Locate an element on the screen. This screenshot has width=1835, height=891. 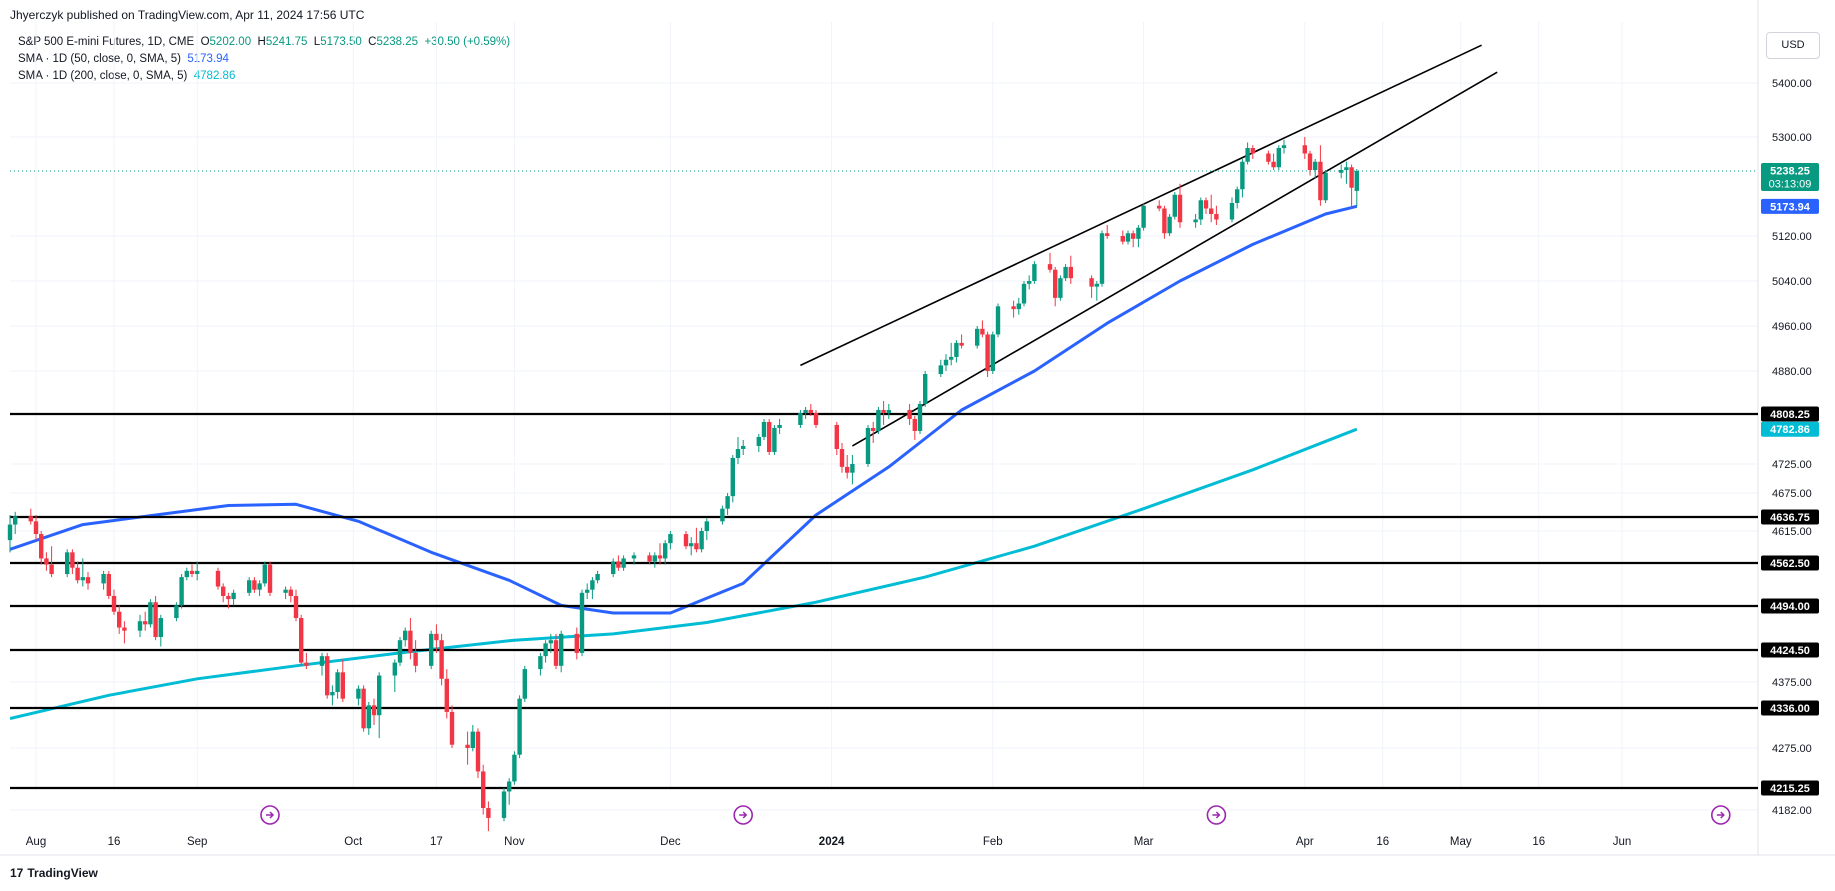
price-tick-label: 4725.00 is located at coordinates (1792, 465).